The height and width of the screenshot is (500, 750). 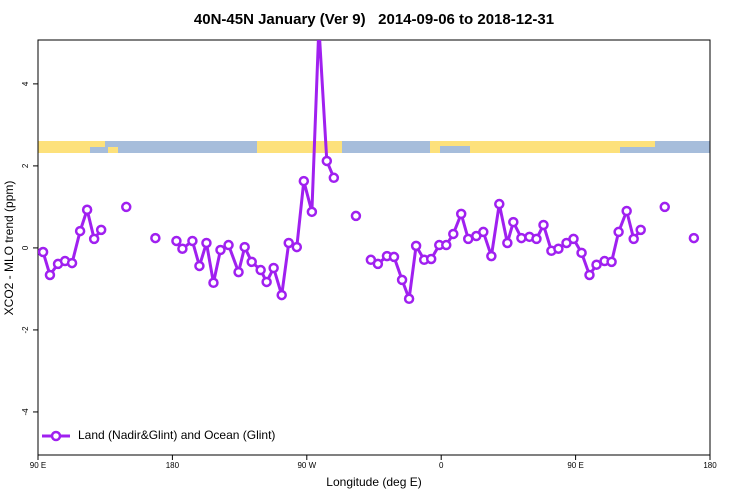 What do you see at coordinates (176, 435) in the screenshot?
I see `legend-label: Land (Nadir&Glint) and Ocean (Glint)` at bounding box center [176, 435].